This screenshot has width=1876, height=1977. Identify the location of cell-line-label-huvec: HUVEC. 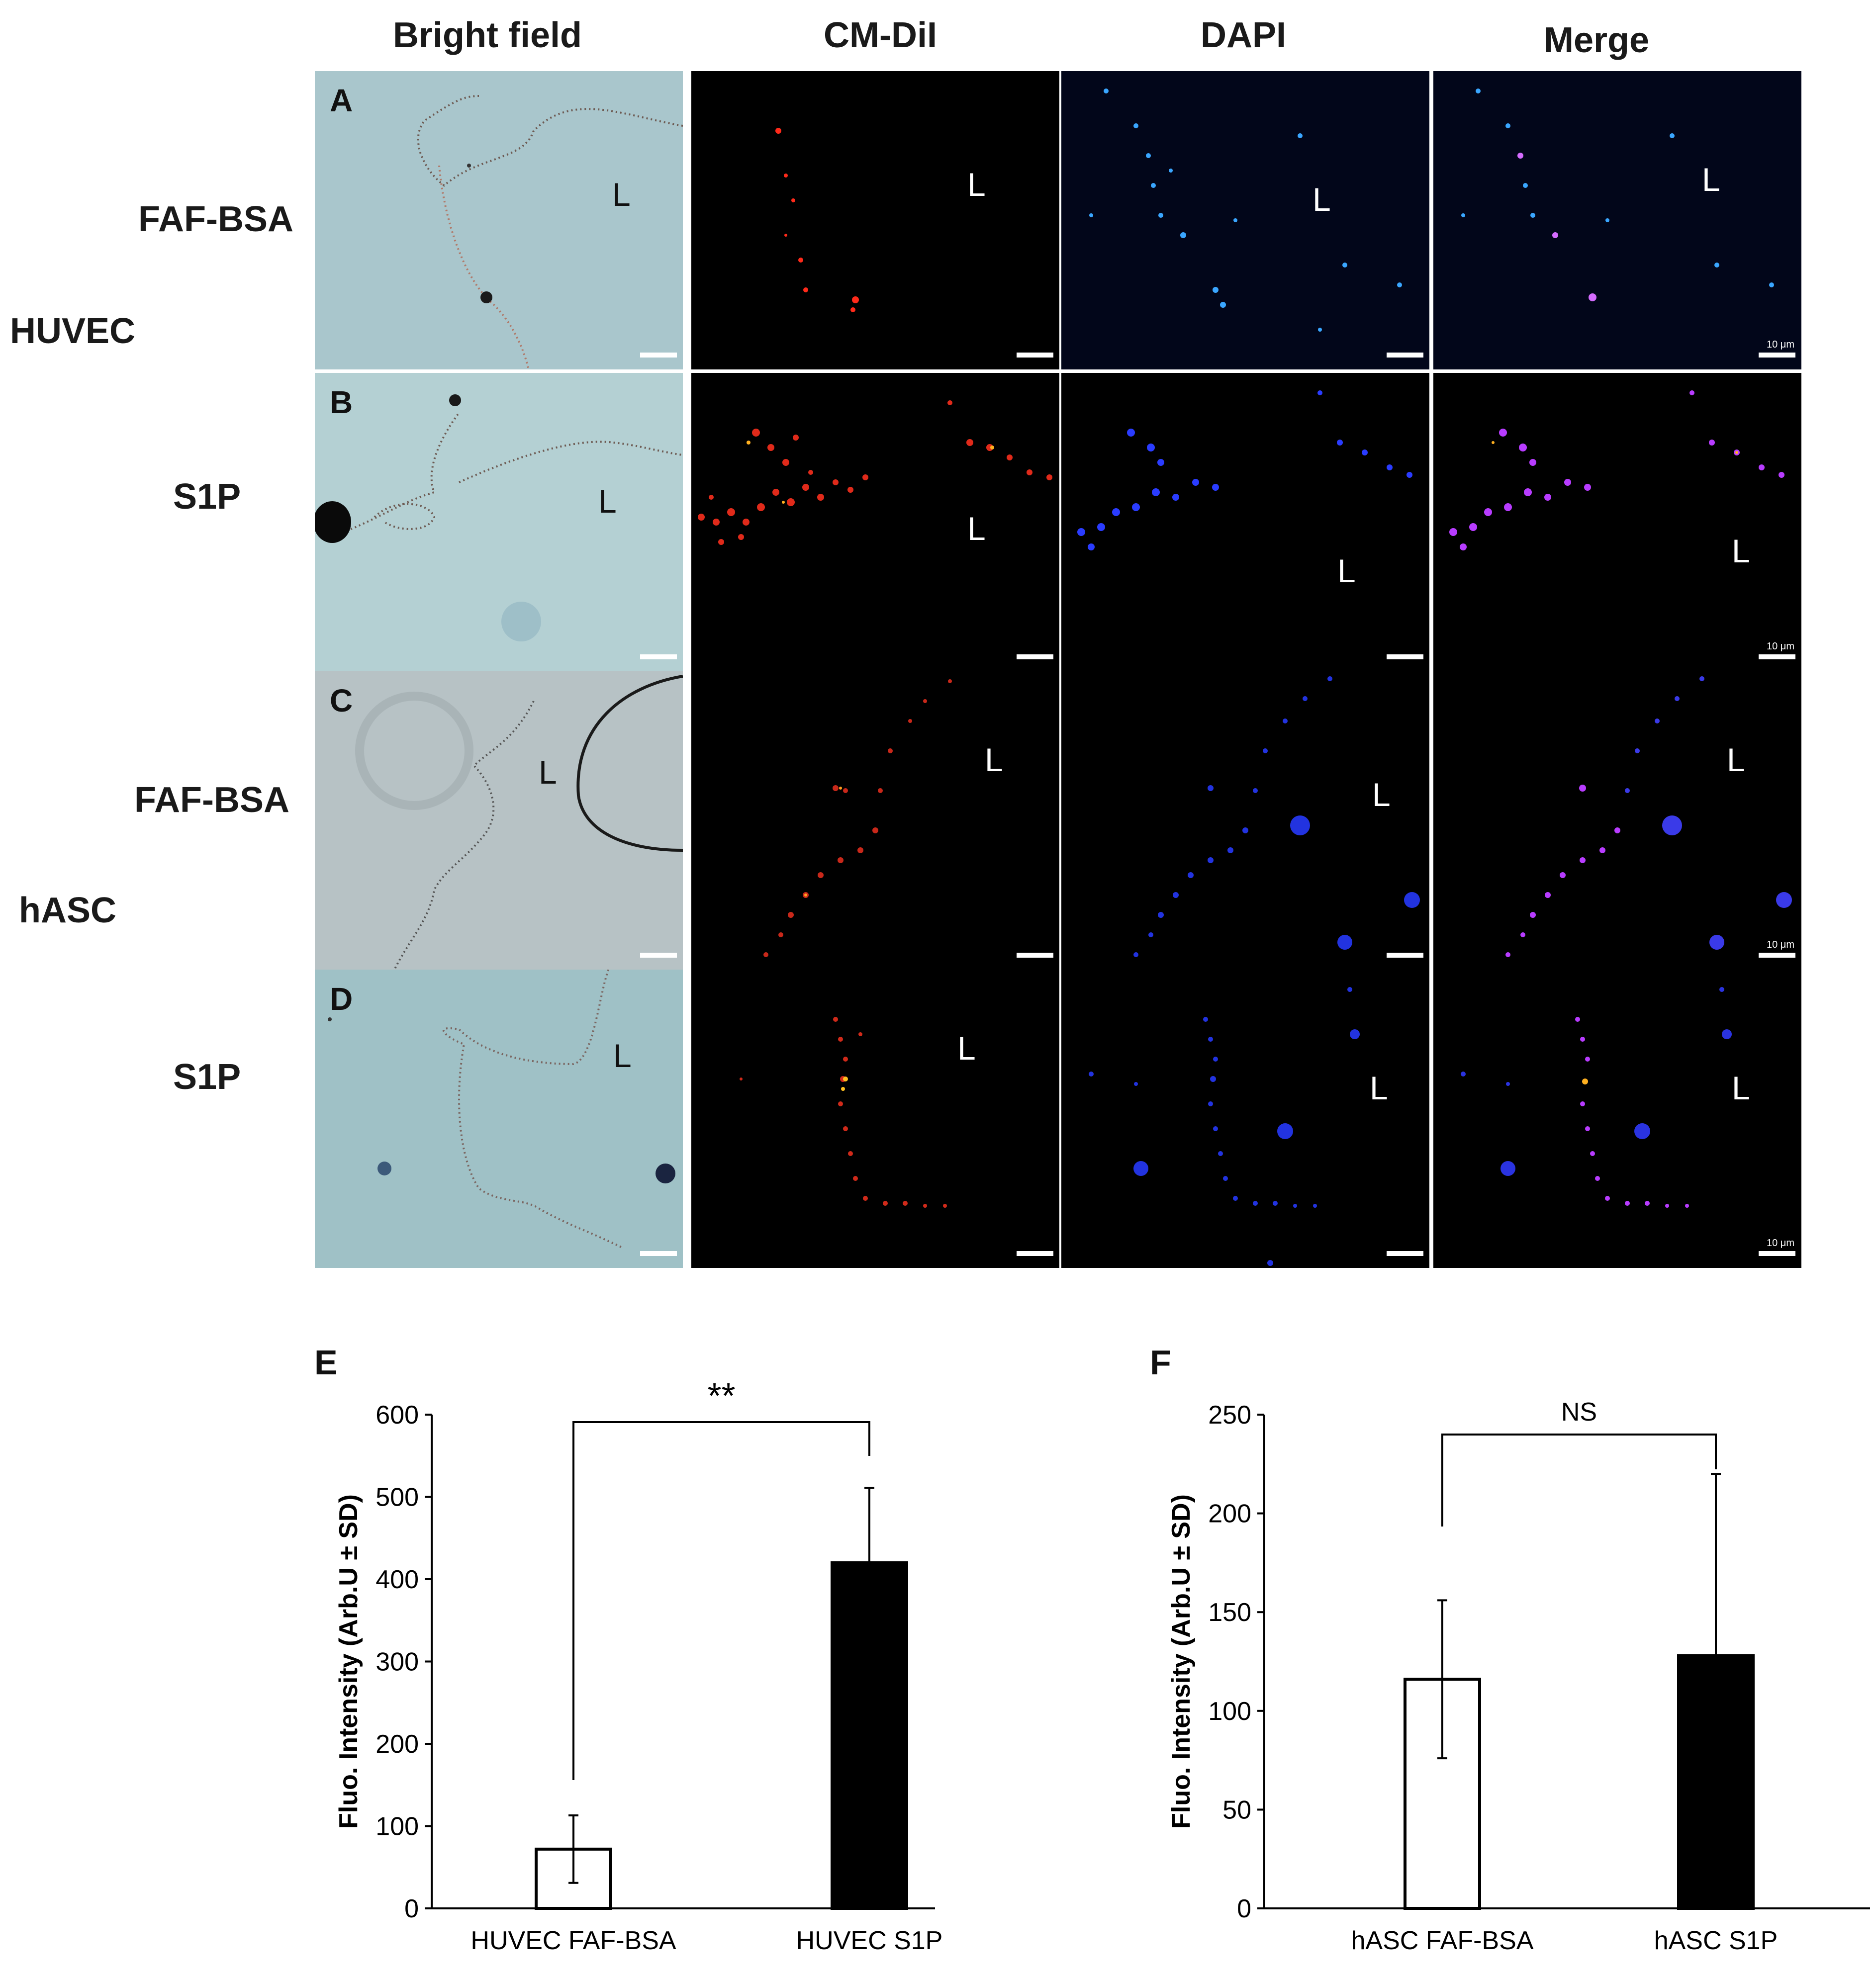
(73, 331).